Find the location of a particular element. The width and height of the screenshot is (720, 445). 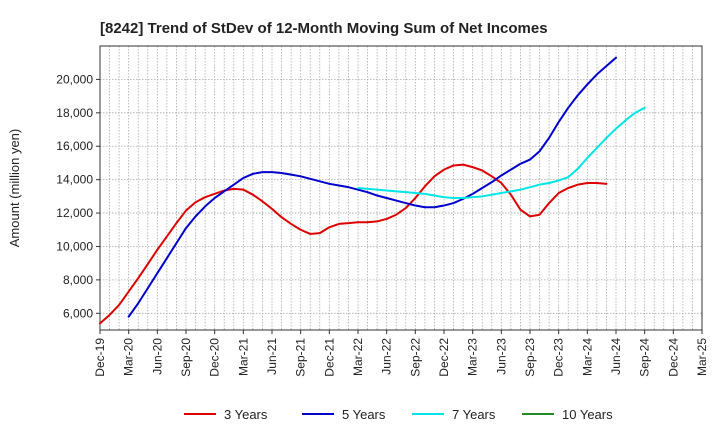

x-tick-label: Dec-22 is located at coordinates (444, 357).